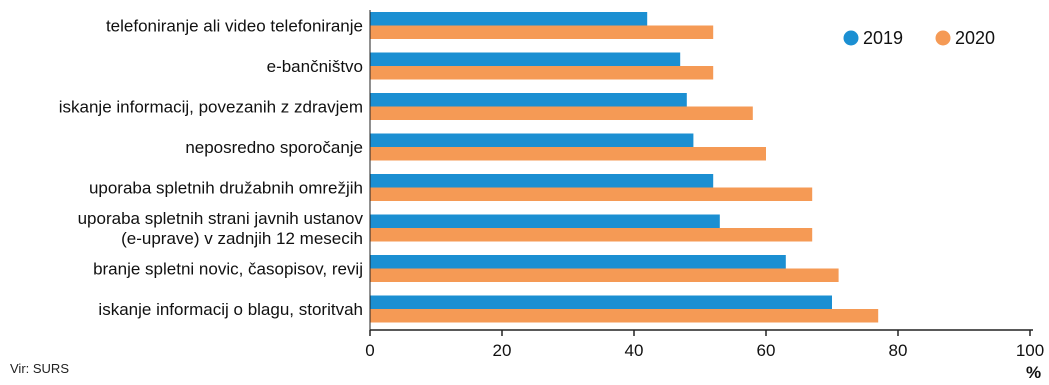  Describe the element at coordinates (1033, 372) in the screenshot. I see `x-unit-label: %` at that location.